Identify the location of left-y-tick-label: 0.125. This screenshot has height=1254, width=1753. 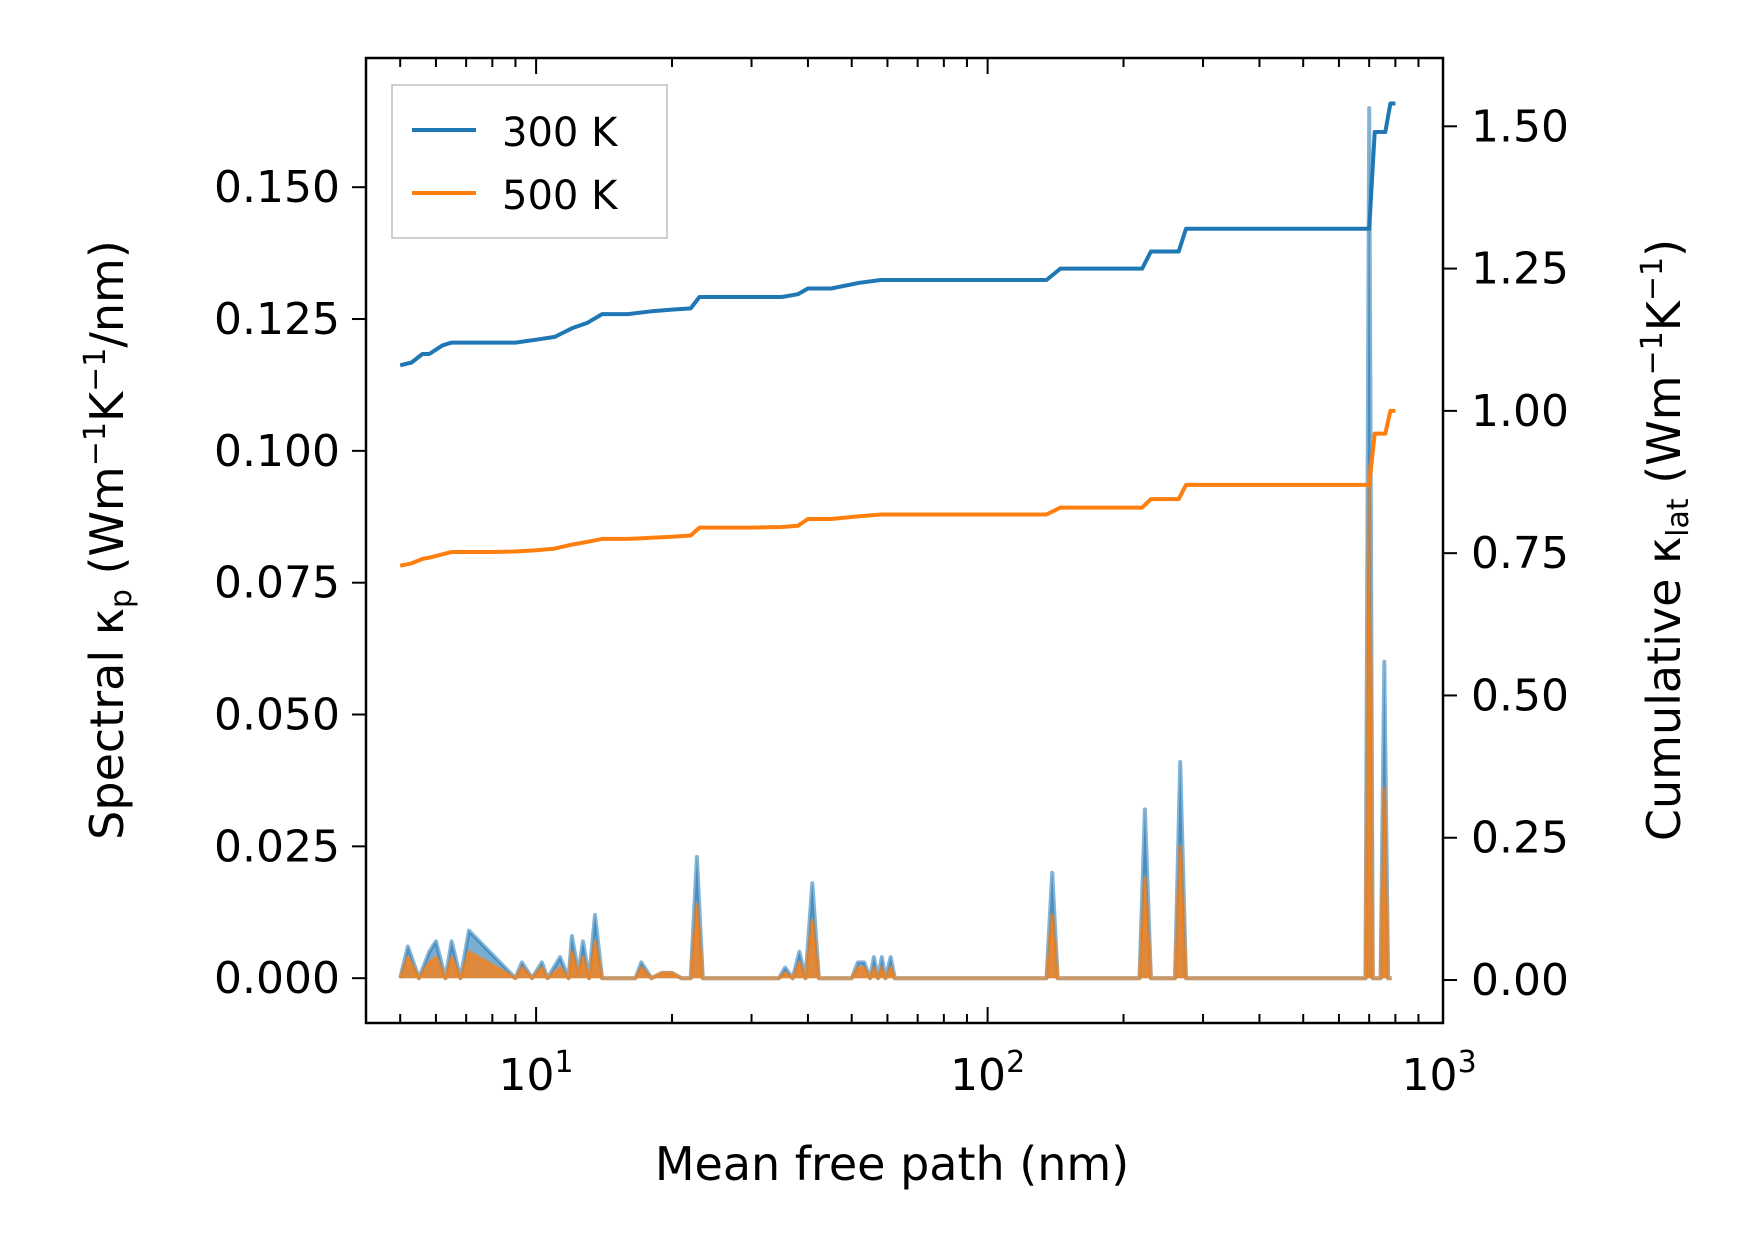
(277, 319).